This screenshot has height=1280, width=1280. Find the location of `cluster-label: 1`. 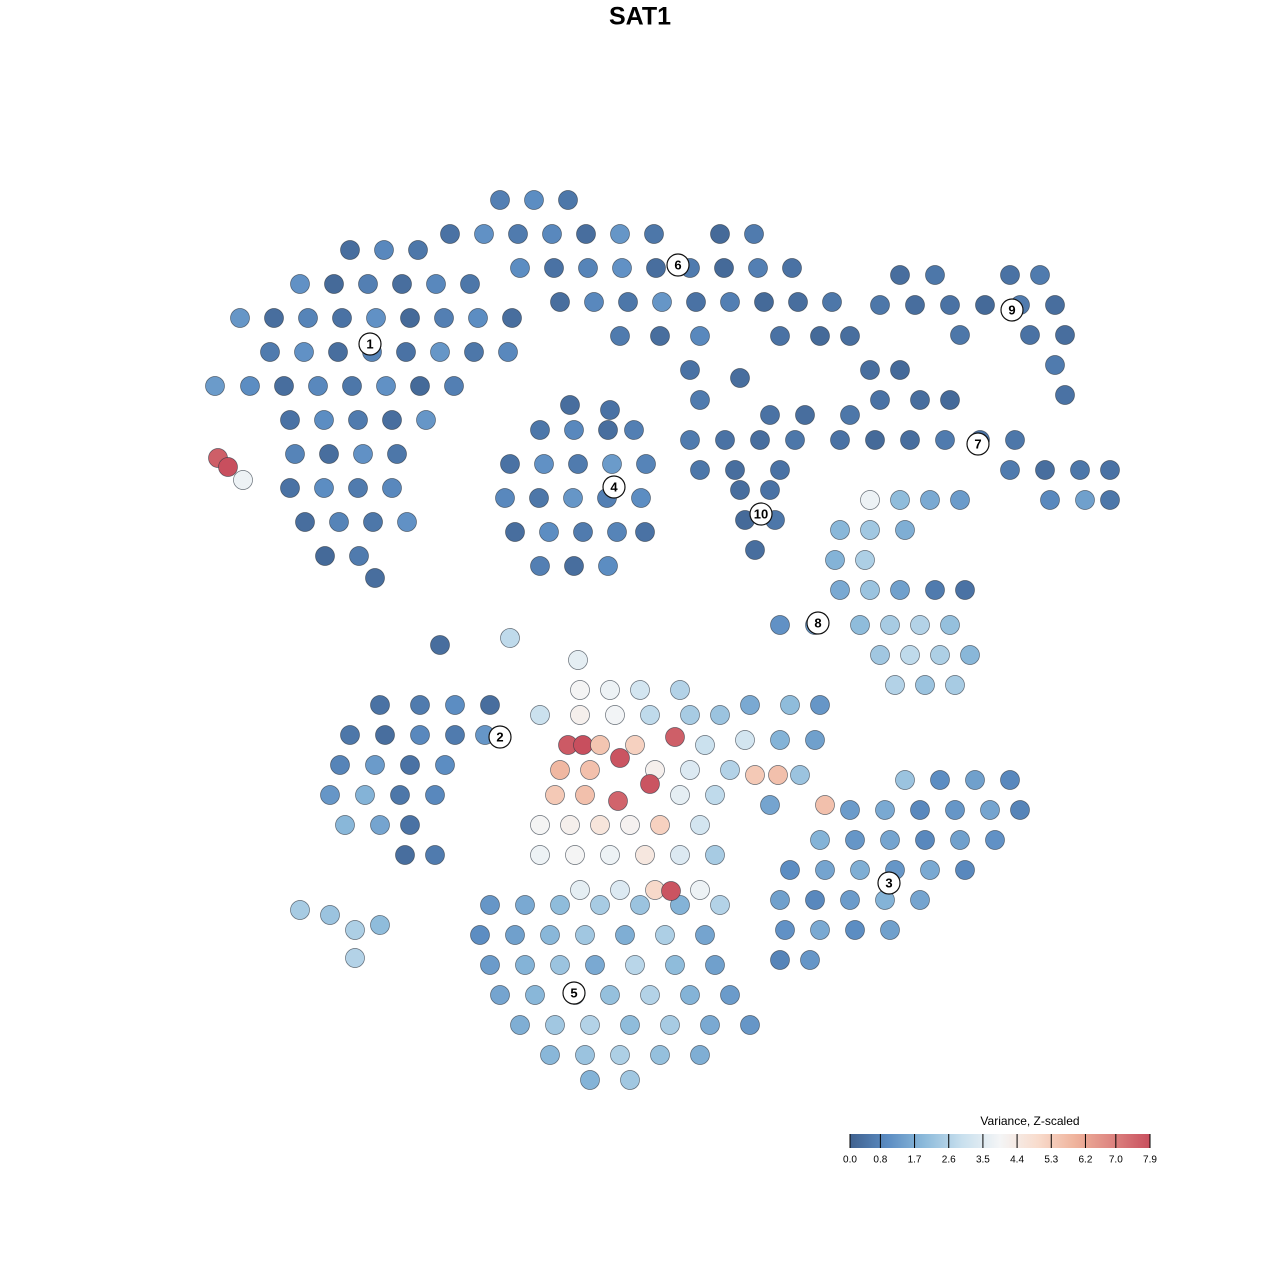

cluster-label: 1 is located at coordinates (369, 343).